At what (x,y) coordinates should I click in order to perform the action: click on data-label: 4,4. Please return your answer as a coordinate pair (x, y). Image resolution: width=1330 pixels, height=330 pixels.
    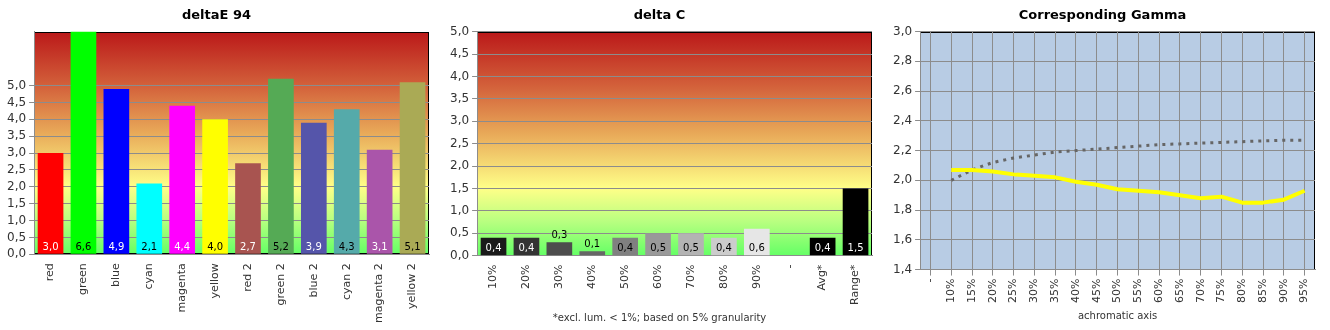
    Looking at the image, I should click on (182, 246).